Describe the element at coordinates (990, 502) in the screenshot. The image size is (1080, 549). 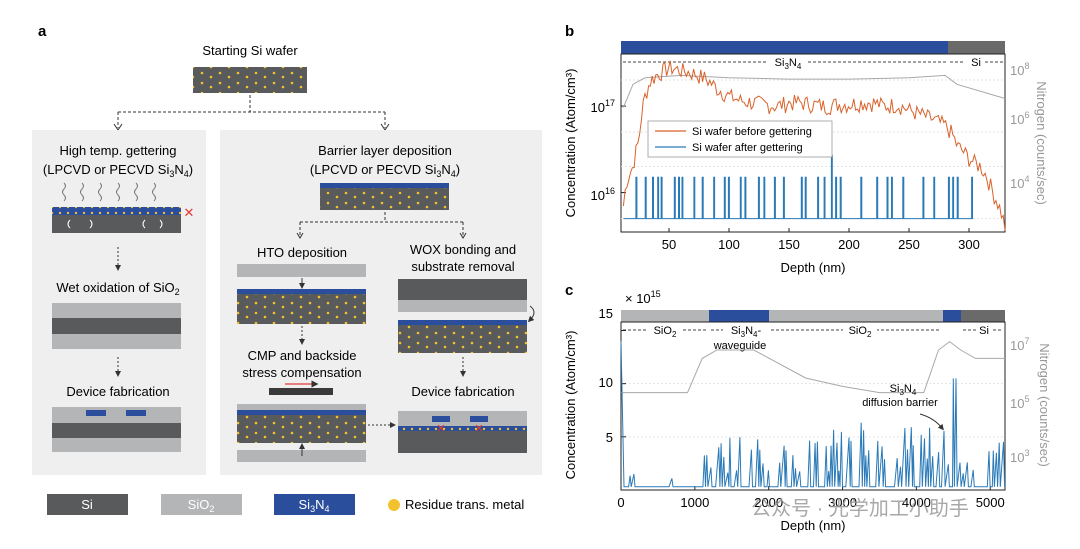
I see `c-xtick-label: 5000` at that location.